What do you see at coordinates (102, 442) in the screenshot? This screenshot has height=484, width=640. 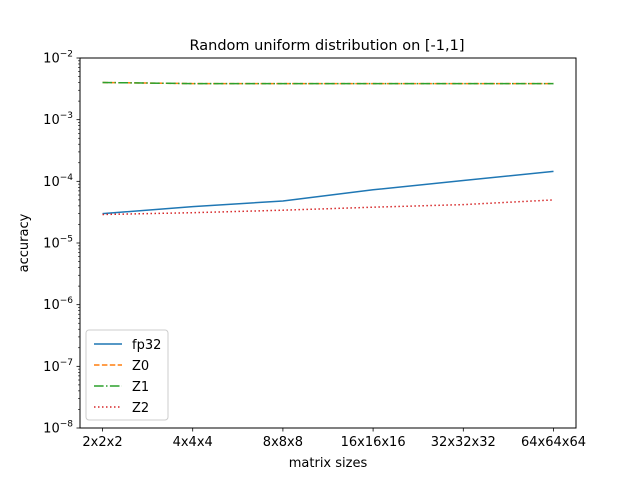 I see `x-tick-label: 2x2x2` at bounding box center [102, 442].